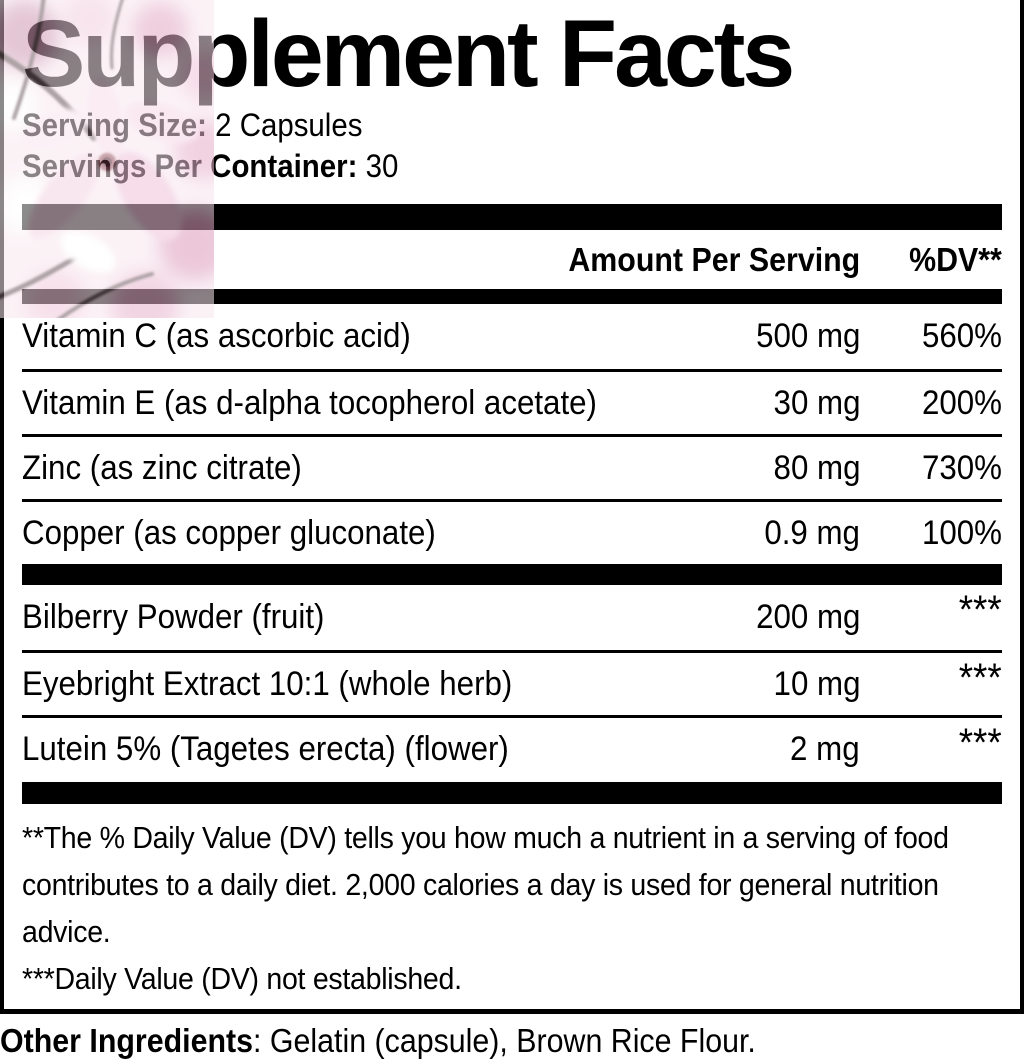  What do you see at coordinates (382, 166) in the screenshot?
I see `servings-per-container-value: 30` at bounding box center [382, 166].